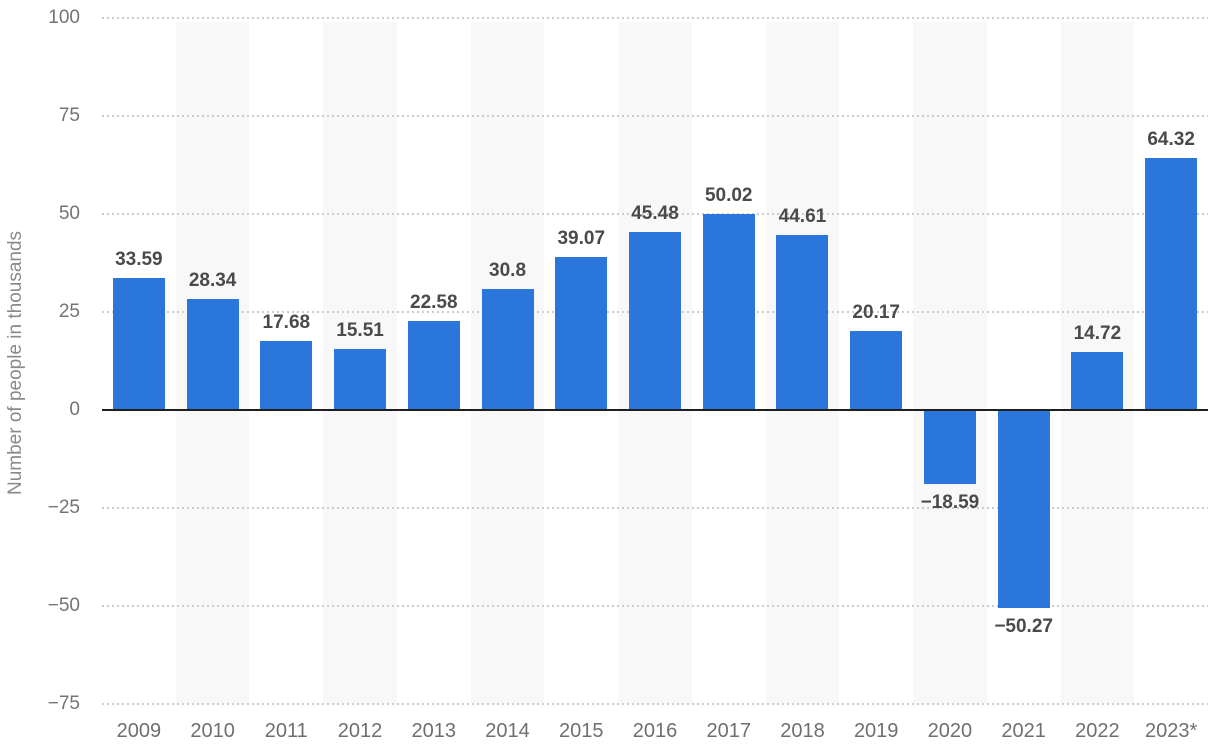  Describe the element at coordinates (728, 311) in the screenshot. I see `bar-2017` at that location.